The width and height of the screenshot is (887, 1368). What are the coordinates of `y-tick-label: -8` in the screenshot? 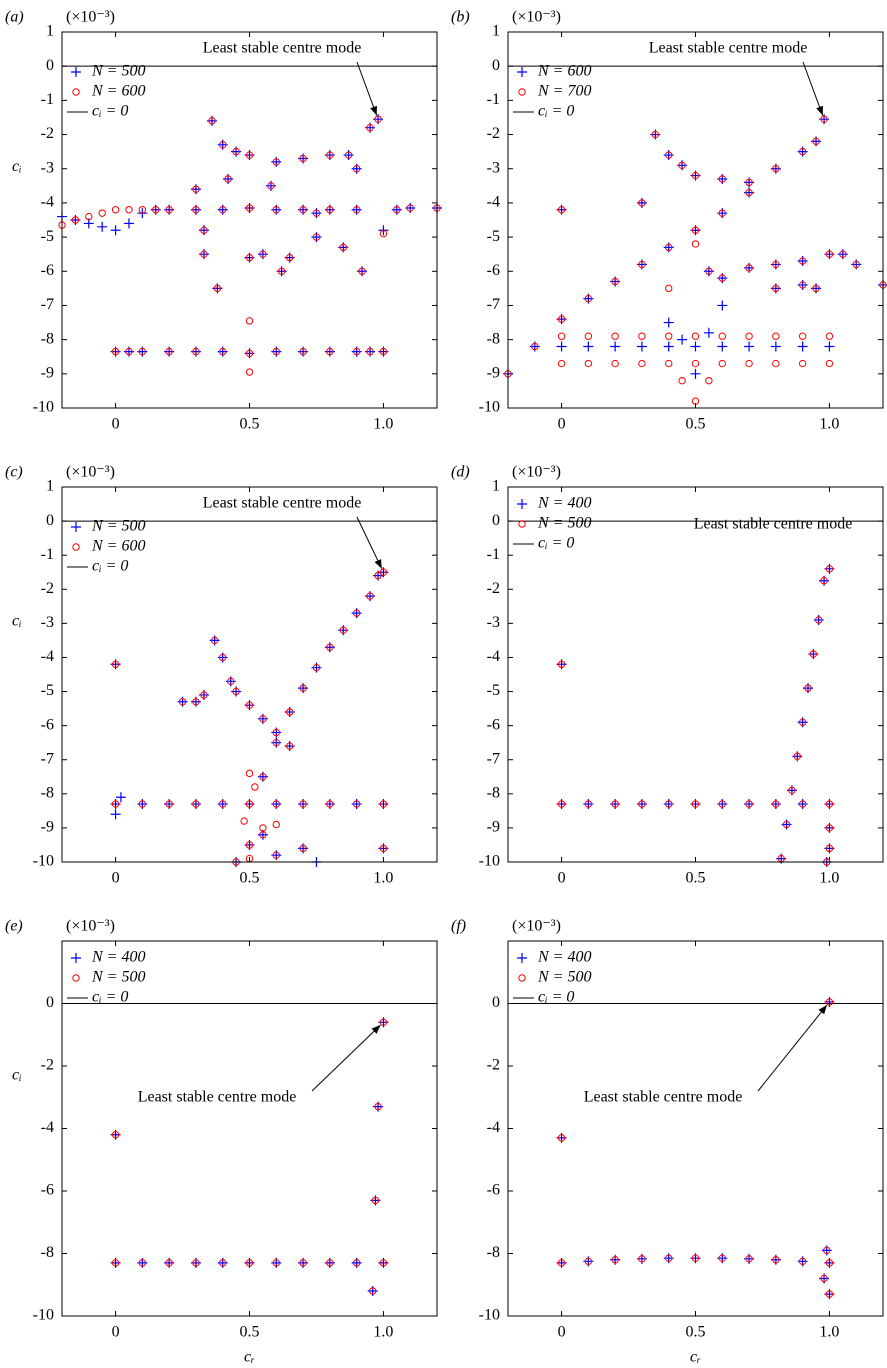 It's located at (47, 1252).